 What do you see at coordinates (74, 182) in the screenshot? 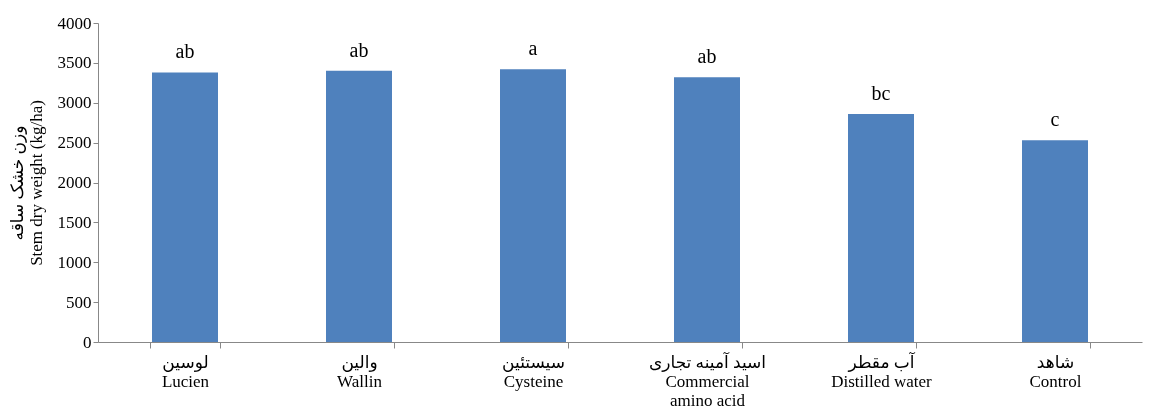
I see `y-tick-label: 2000` at bounding box center [74, 182].